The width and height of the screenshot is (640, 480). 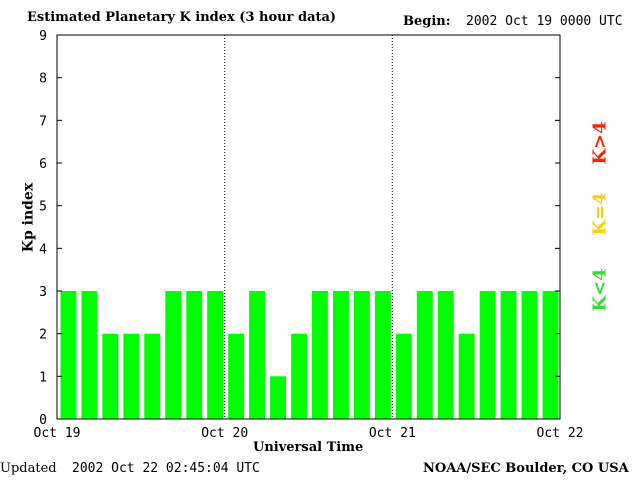 What do you see at coordinates (600, 290) in the screenshot?
I see `legend-item: K<4` at bounding box center [600, 290].